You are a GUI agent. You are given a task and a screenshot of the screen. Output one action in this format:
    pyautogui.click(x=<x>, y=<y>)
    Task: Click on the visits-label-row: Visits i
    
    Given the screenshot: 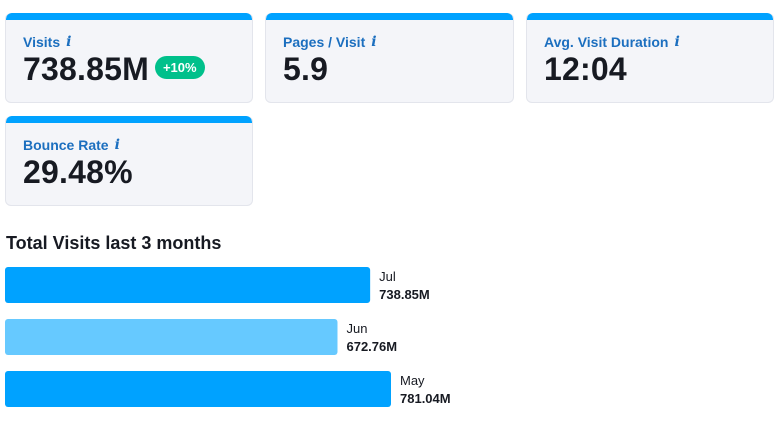 What is the action you would take?
    pyautogui.click(x=48, y=42)
    